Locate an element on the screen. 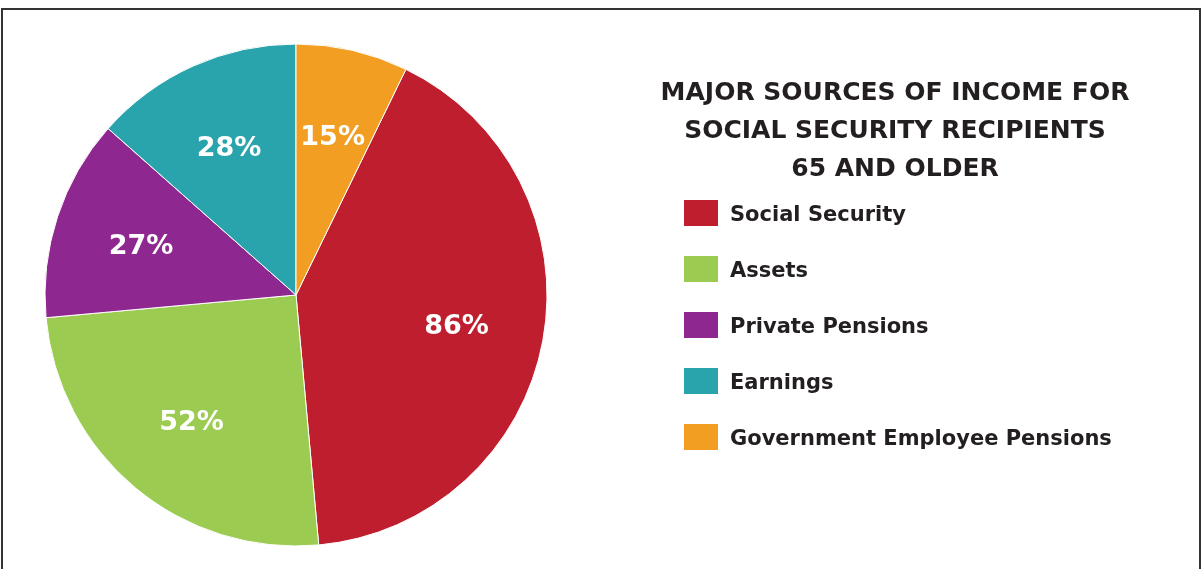  data-label: 15% is located at coordinates (332, 136).